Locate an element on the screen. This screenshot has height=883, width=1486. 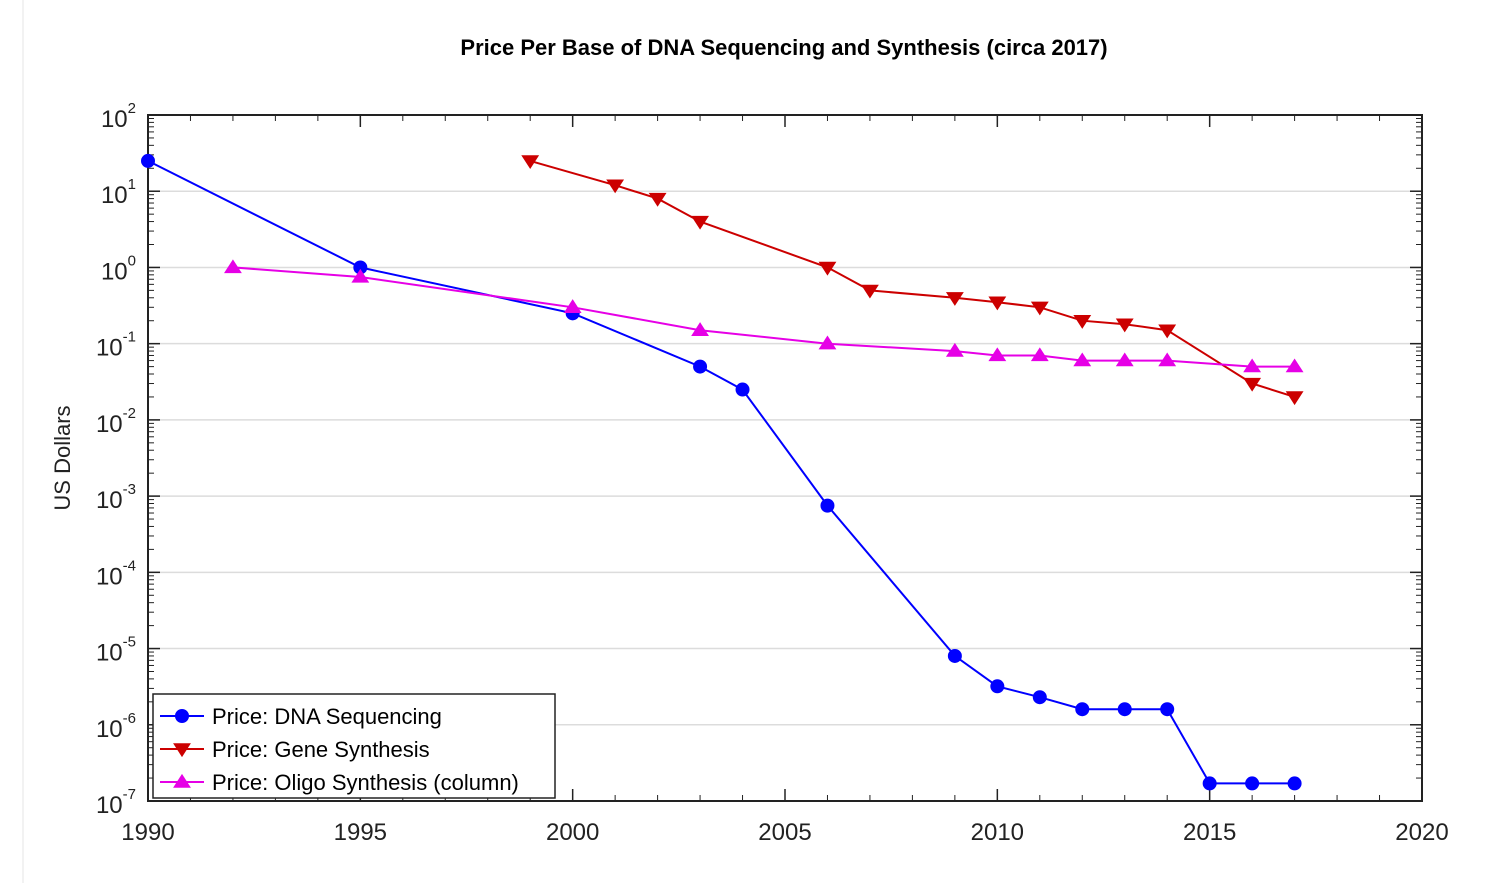
y-tick-label: 10⁻⁶ is located at coordinates (116, 726).